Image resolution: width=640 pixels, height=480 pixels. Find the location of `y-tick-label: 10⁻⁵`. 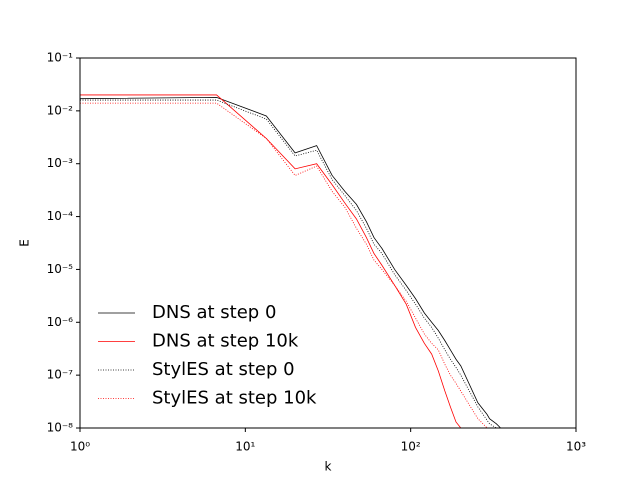

y-tick-label: 10⁻⁵ is located at coordinates (60, 269).